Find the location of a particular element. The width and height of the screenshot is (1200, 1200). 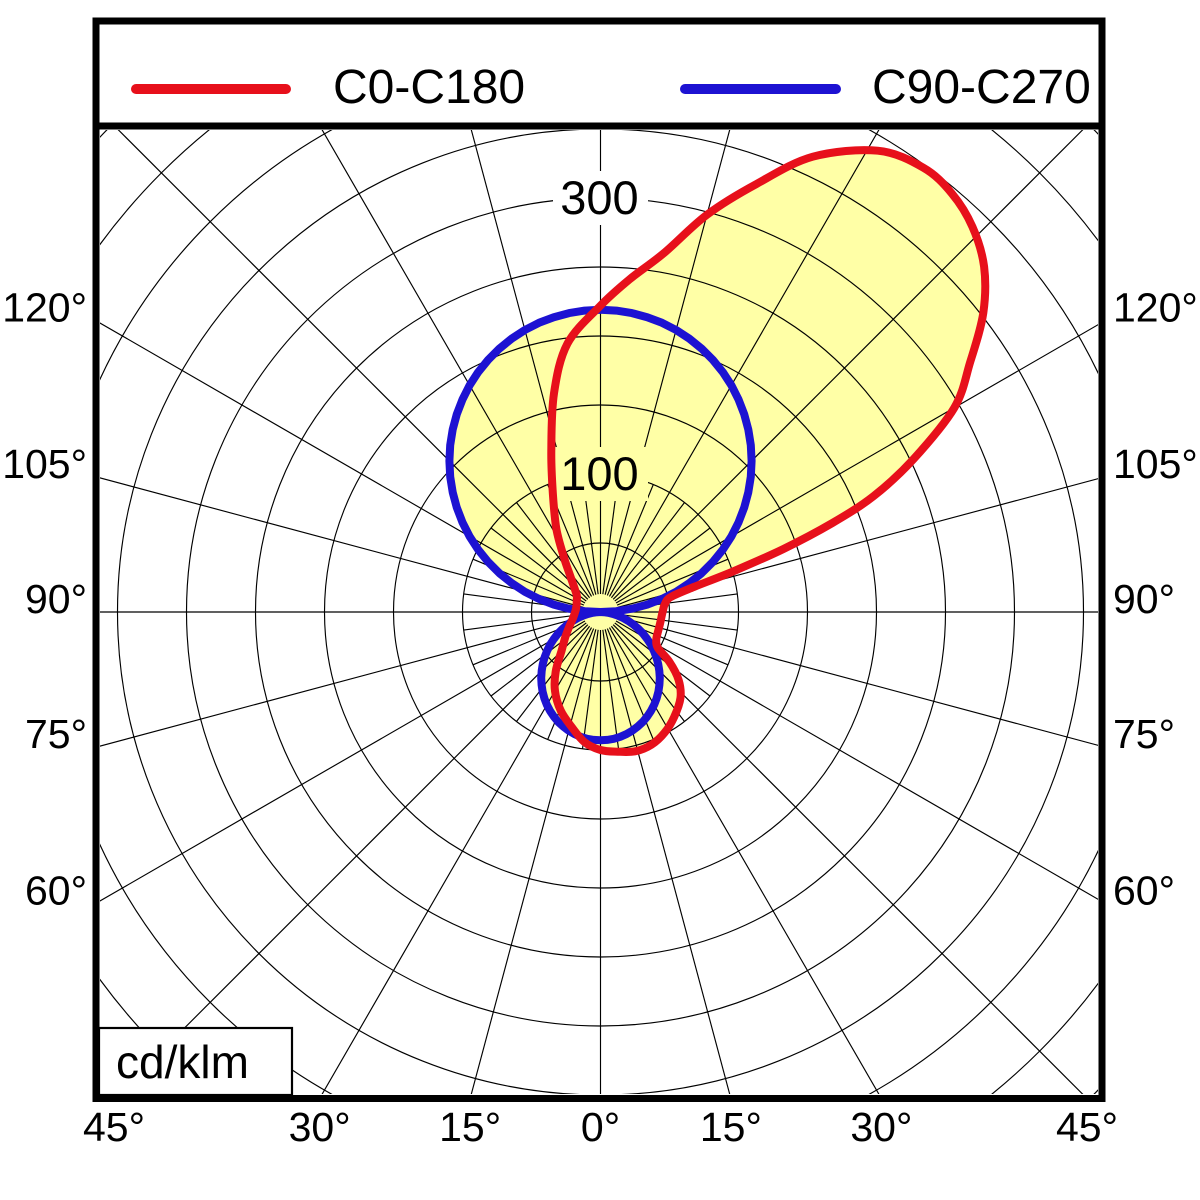

ring-label-300: 300 is located at coordinates (599, 197).